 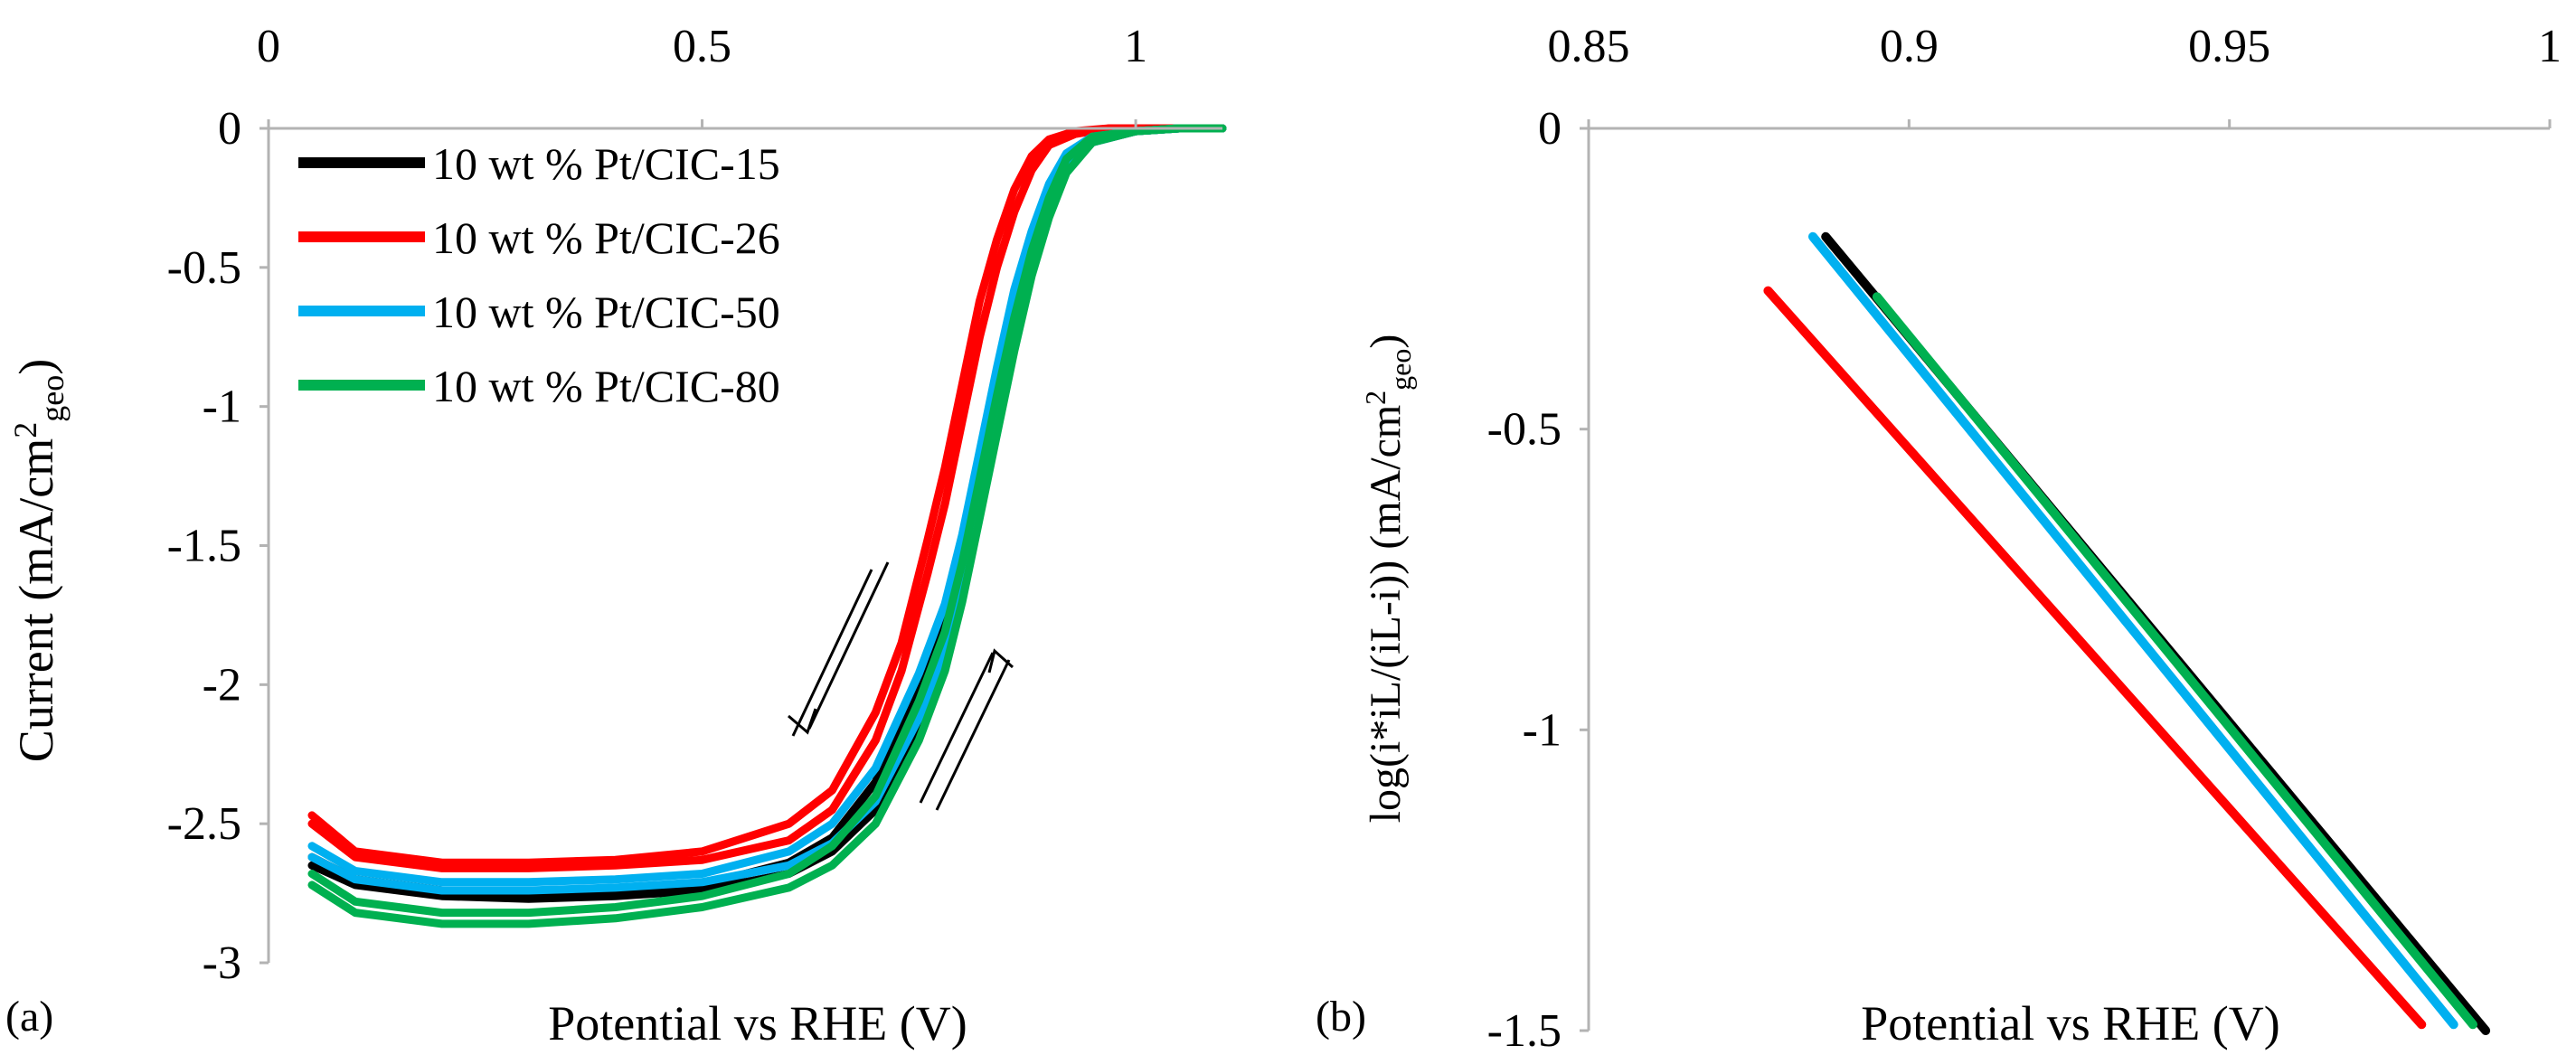 What do you see at coordinates (606, 312) in the screenshot?
I see `legend-label-cic-50: 10 wt % Pt/CIC-50` at bounding box center [606, 312].